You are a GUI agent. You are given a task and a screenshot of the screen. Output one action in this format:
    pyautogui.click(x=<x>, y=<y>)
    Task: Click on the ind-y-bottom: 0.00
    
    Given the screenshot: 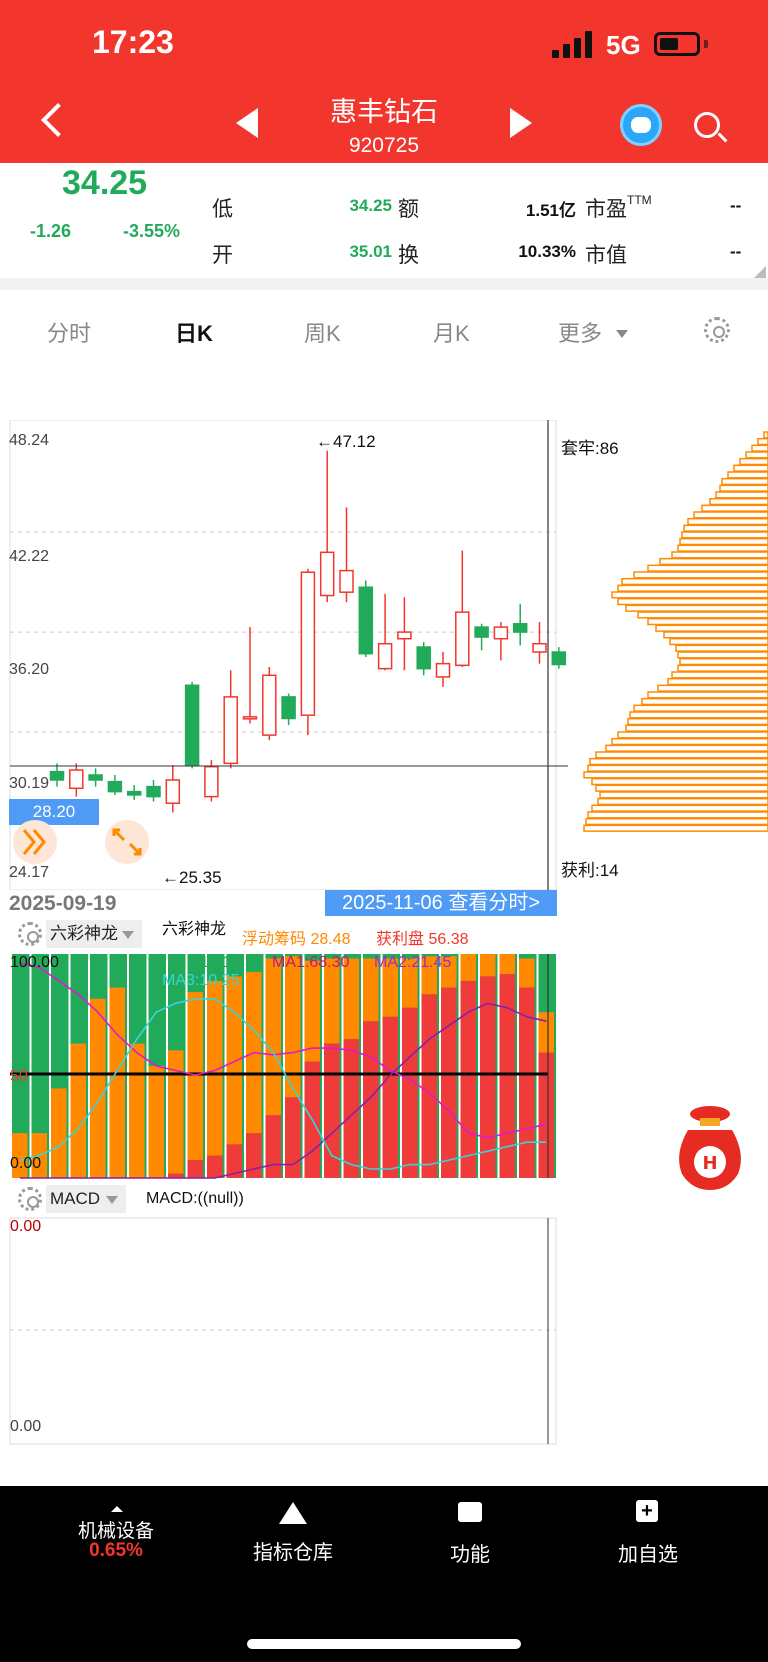 What is the action you would take?
    pyautogui.click(x=26, y=1163)
    